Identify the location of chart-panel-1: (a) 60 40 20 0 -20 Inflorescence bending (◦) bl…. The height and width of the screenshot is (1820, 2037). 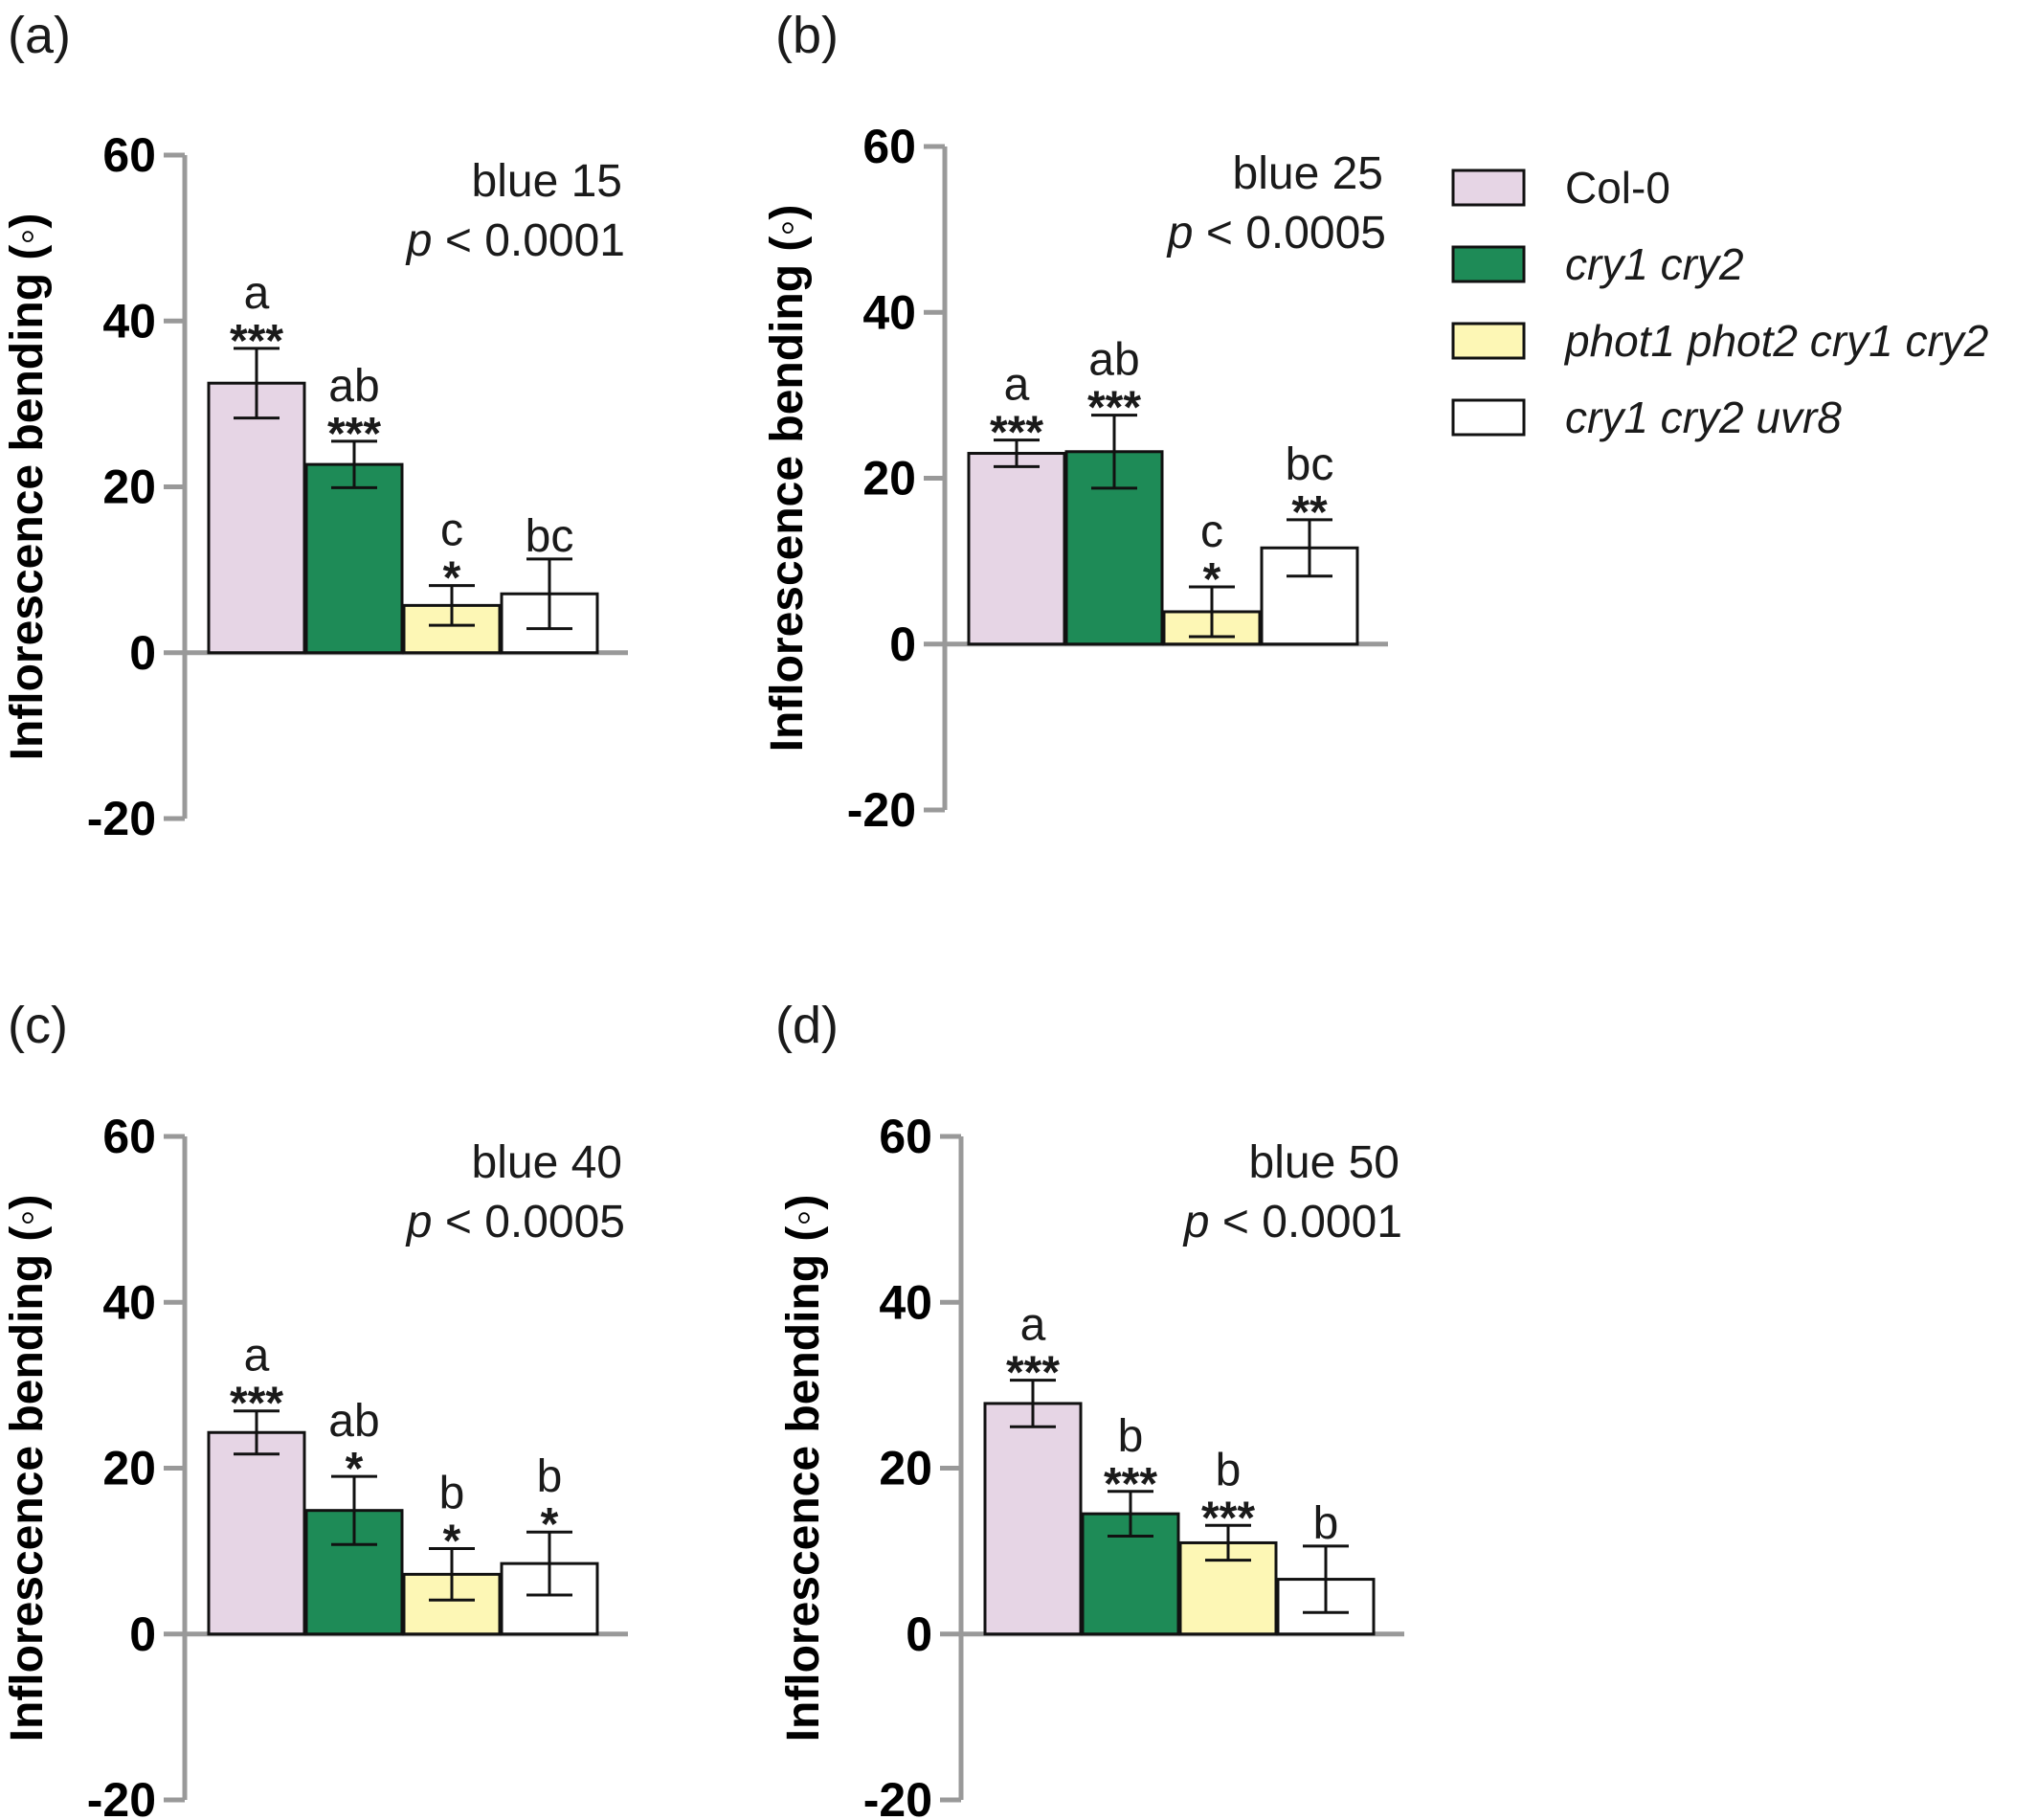
(315, 426).